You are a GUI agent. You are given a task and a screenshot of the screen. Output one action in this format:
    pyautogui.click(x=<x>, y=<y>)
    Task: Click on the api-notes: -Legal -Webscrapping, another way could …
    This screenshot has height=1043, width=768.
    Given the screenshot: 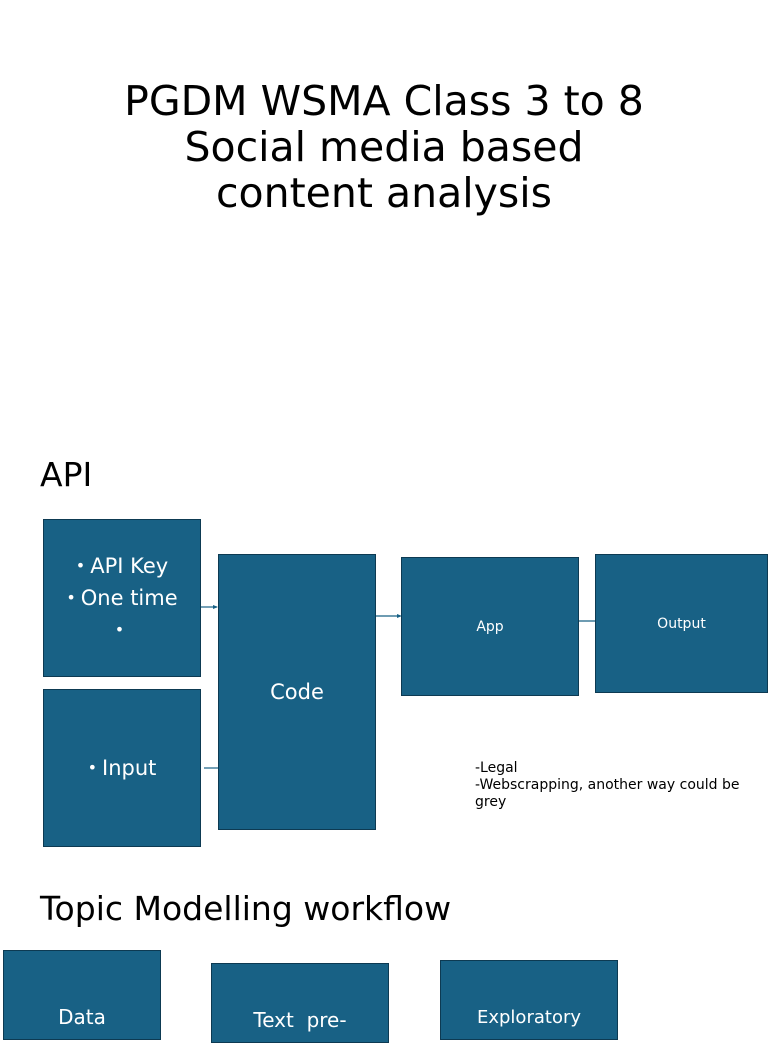 What is the action you would take?
    pyautogui.click(x=620, y=785)
    